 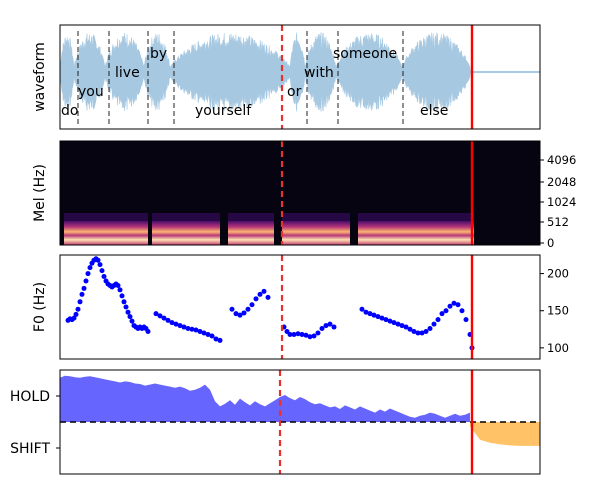 What do you see at coordinates (550, 243) in the screenshot?
I see `mel-y-tick-label: 0` at bounding box center [550, 243].